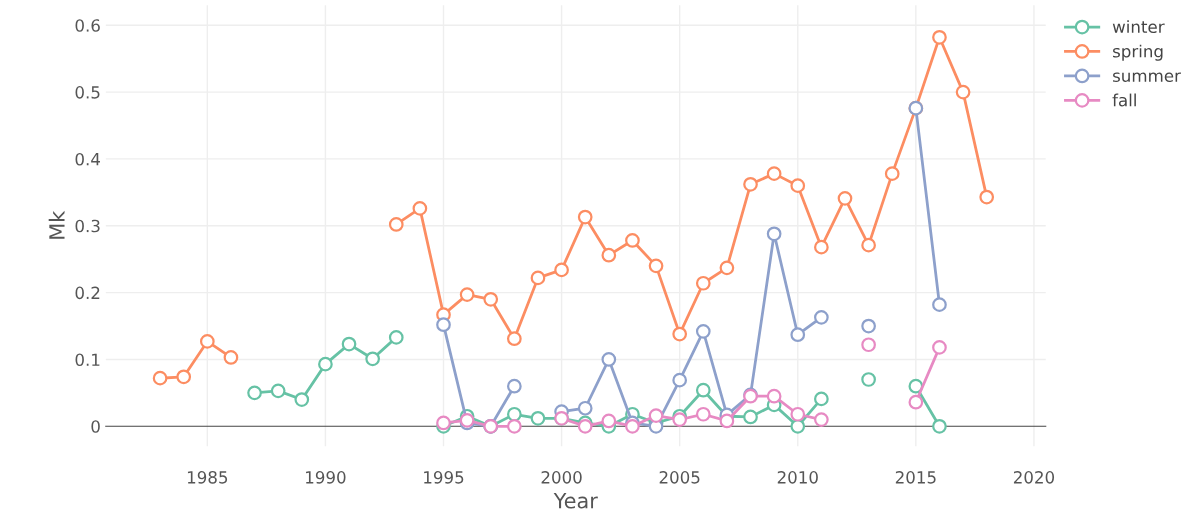  What do you see at coordinates (797, 477) in the screenshot?
I see `x-tick-label: 2010` at bounding box center [797, 477].